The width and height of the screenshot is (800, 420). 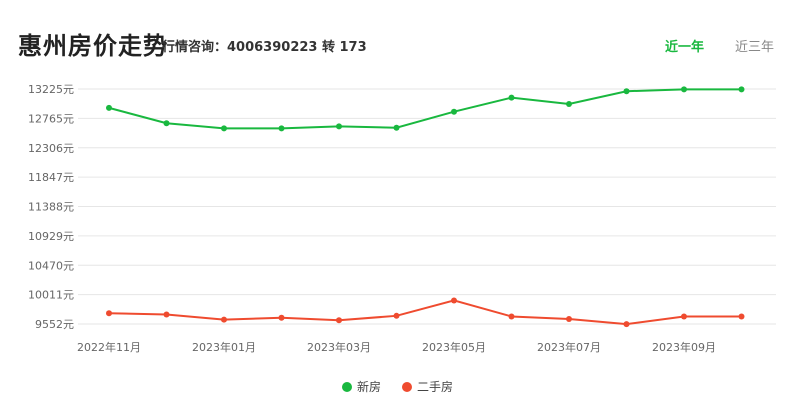 What do you see at coordinates (51, 265) in the screenshot?
I see `y-tick-label: 10470元` at bounding box center [51, 265].